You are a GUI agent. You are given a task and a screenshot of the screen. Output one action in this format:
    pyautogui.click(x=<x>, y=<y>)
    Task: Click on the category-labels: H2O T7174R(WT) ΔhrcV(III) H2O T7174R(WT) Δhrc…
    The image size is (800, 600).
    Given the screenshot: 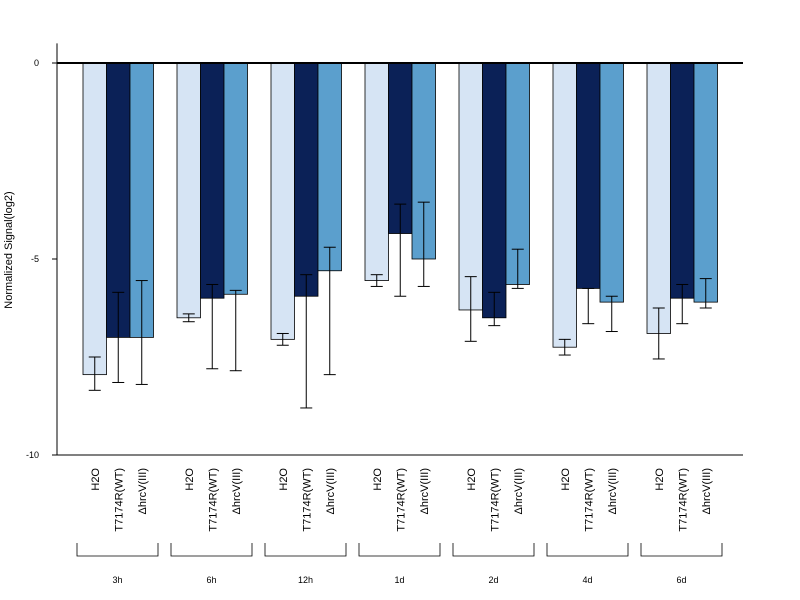 What is the action you would take?
    pyautogui.click(x=401, y=500)
    